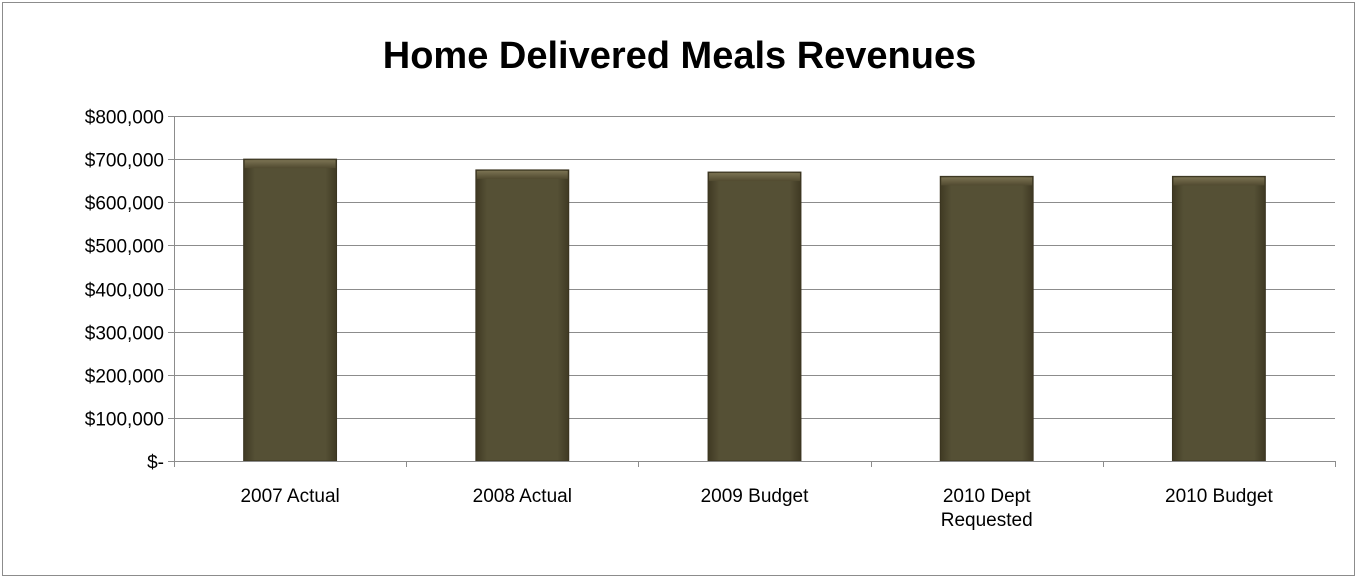 The image size is (1359, 580). What do you see at coordinates (124, 334) in the screenshot?
I see `y-tick-label: $300,000` at bounding box center [124, 334].